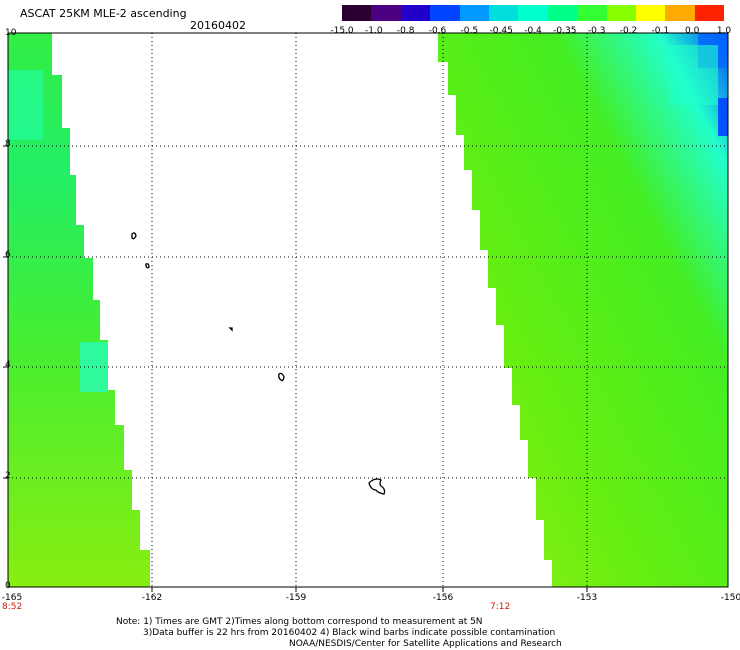  Describe the element at coordinates (12, 607) in the screenshot. I see `time-label: 8:52` at that location.